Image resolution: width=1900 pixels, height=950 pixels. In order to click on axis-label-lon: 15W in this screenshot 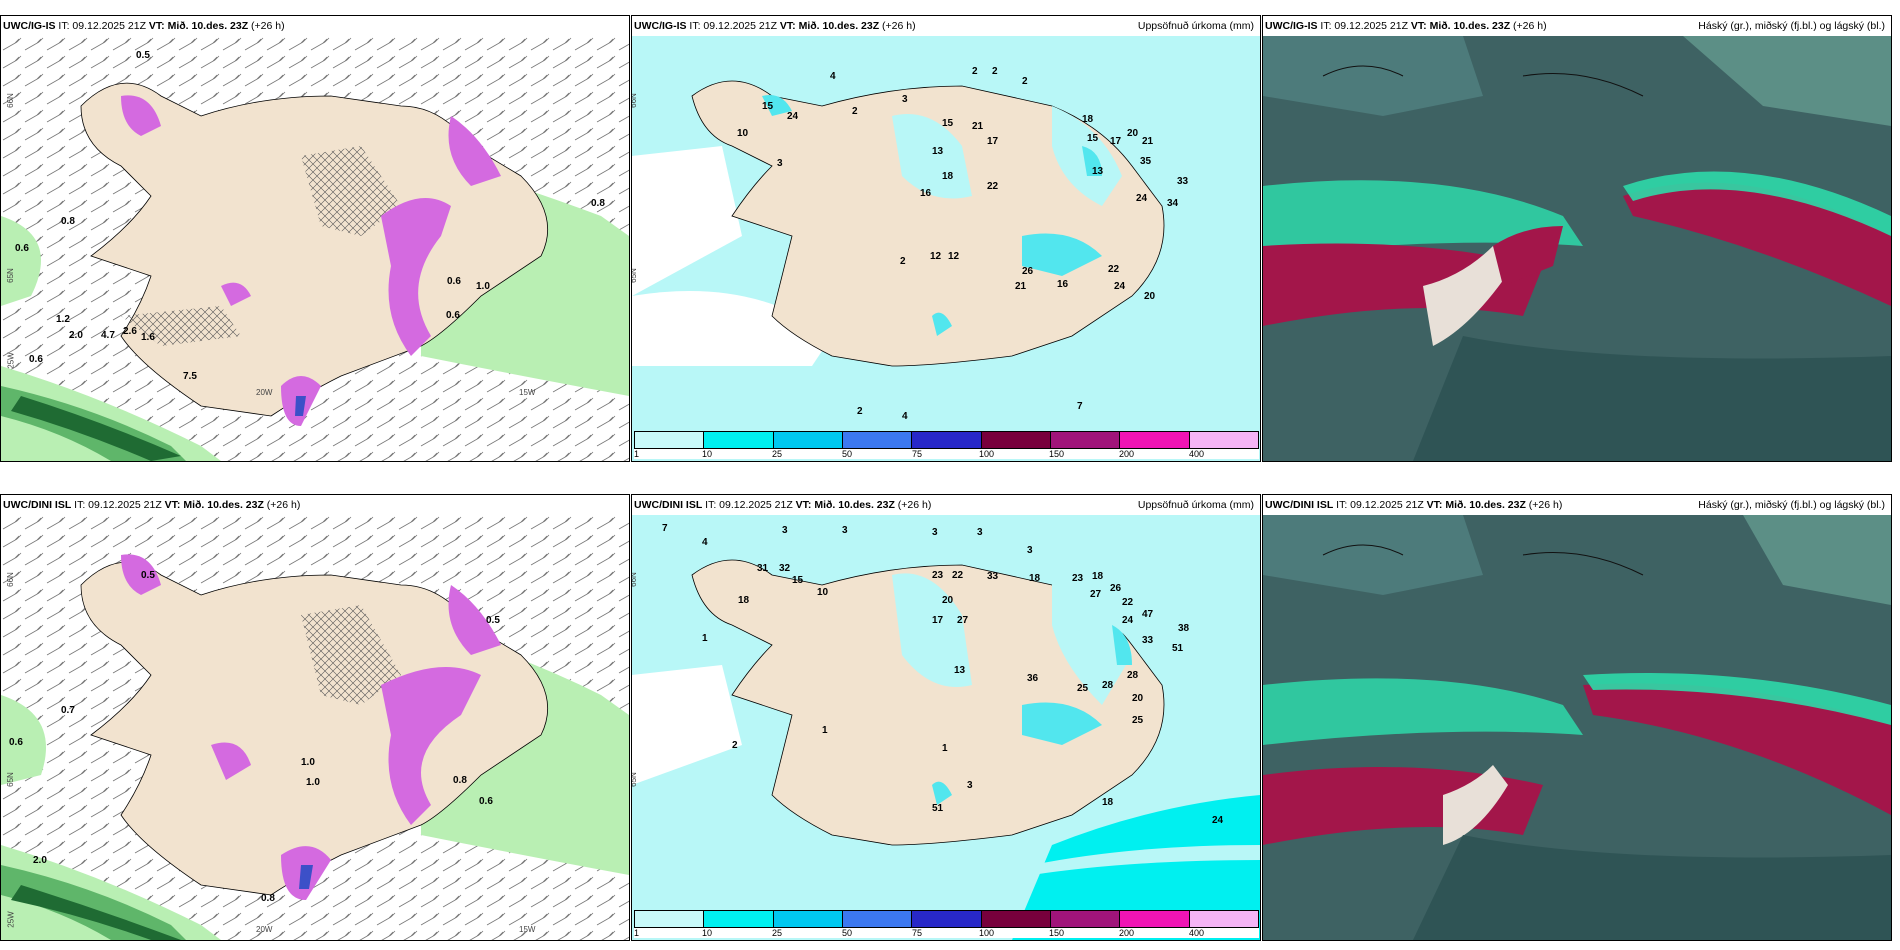, I will do `click(527, 392)`.